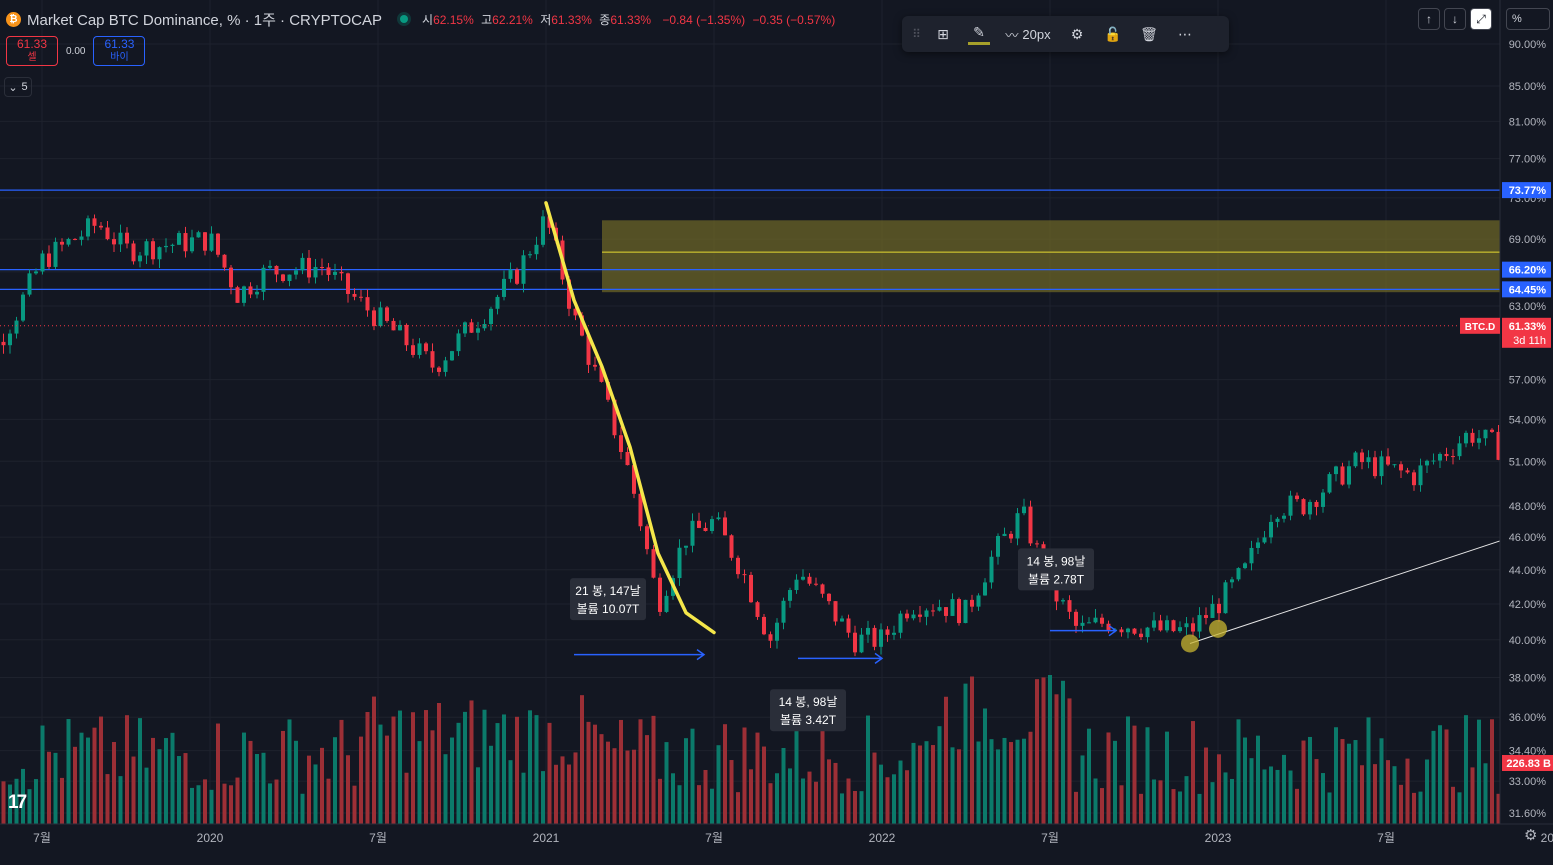  Describe the element at coordinates (210, 838) in the screenshot. I see `x-tick-label: 2020` at that location.